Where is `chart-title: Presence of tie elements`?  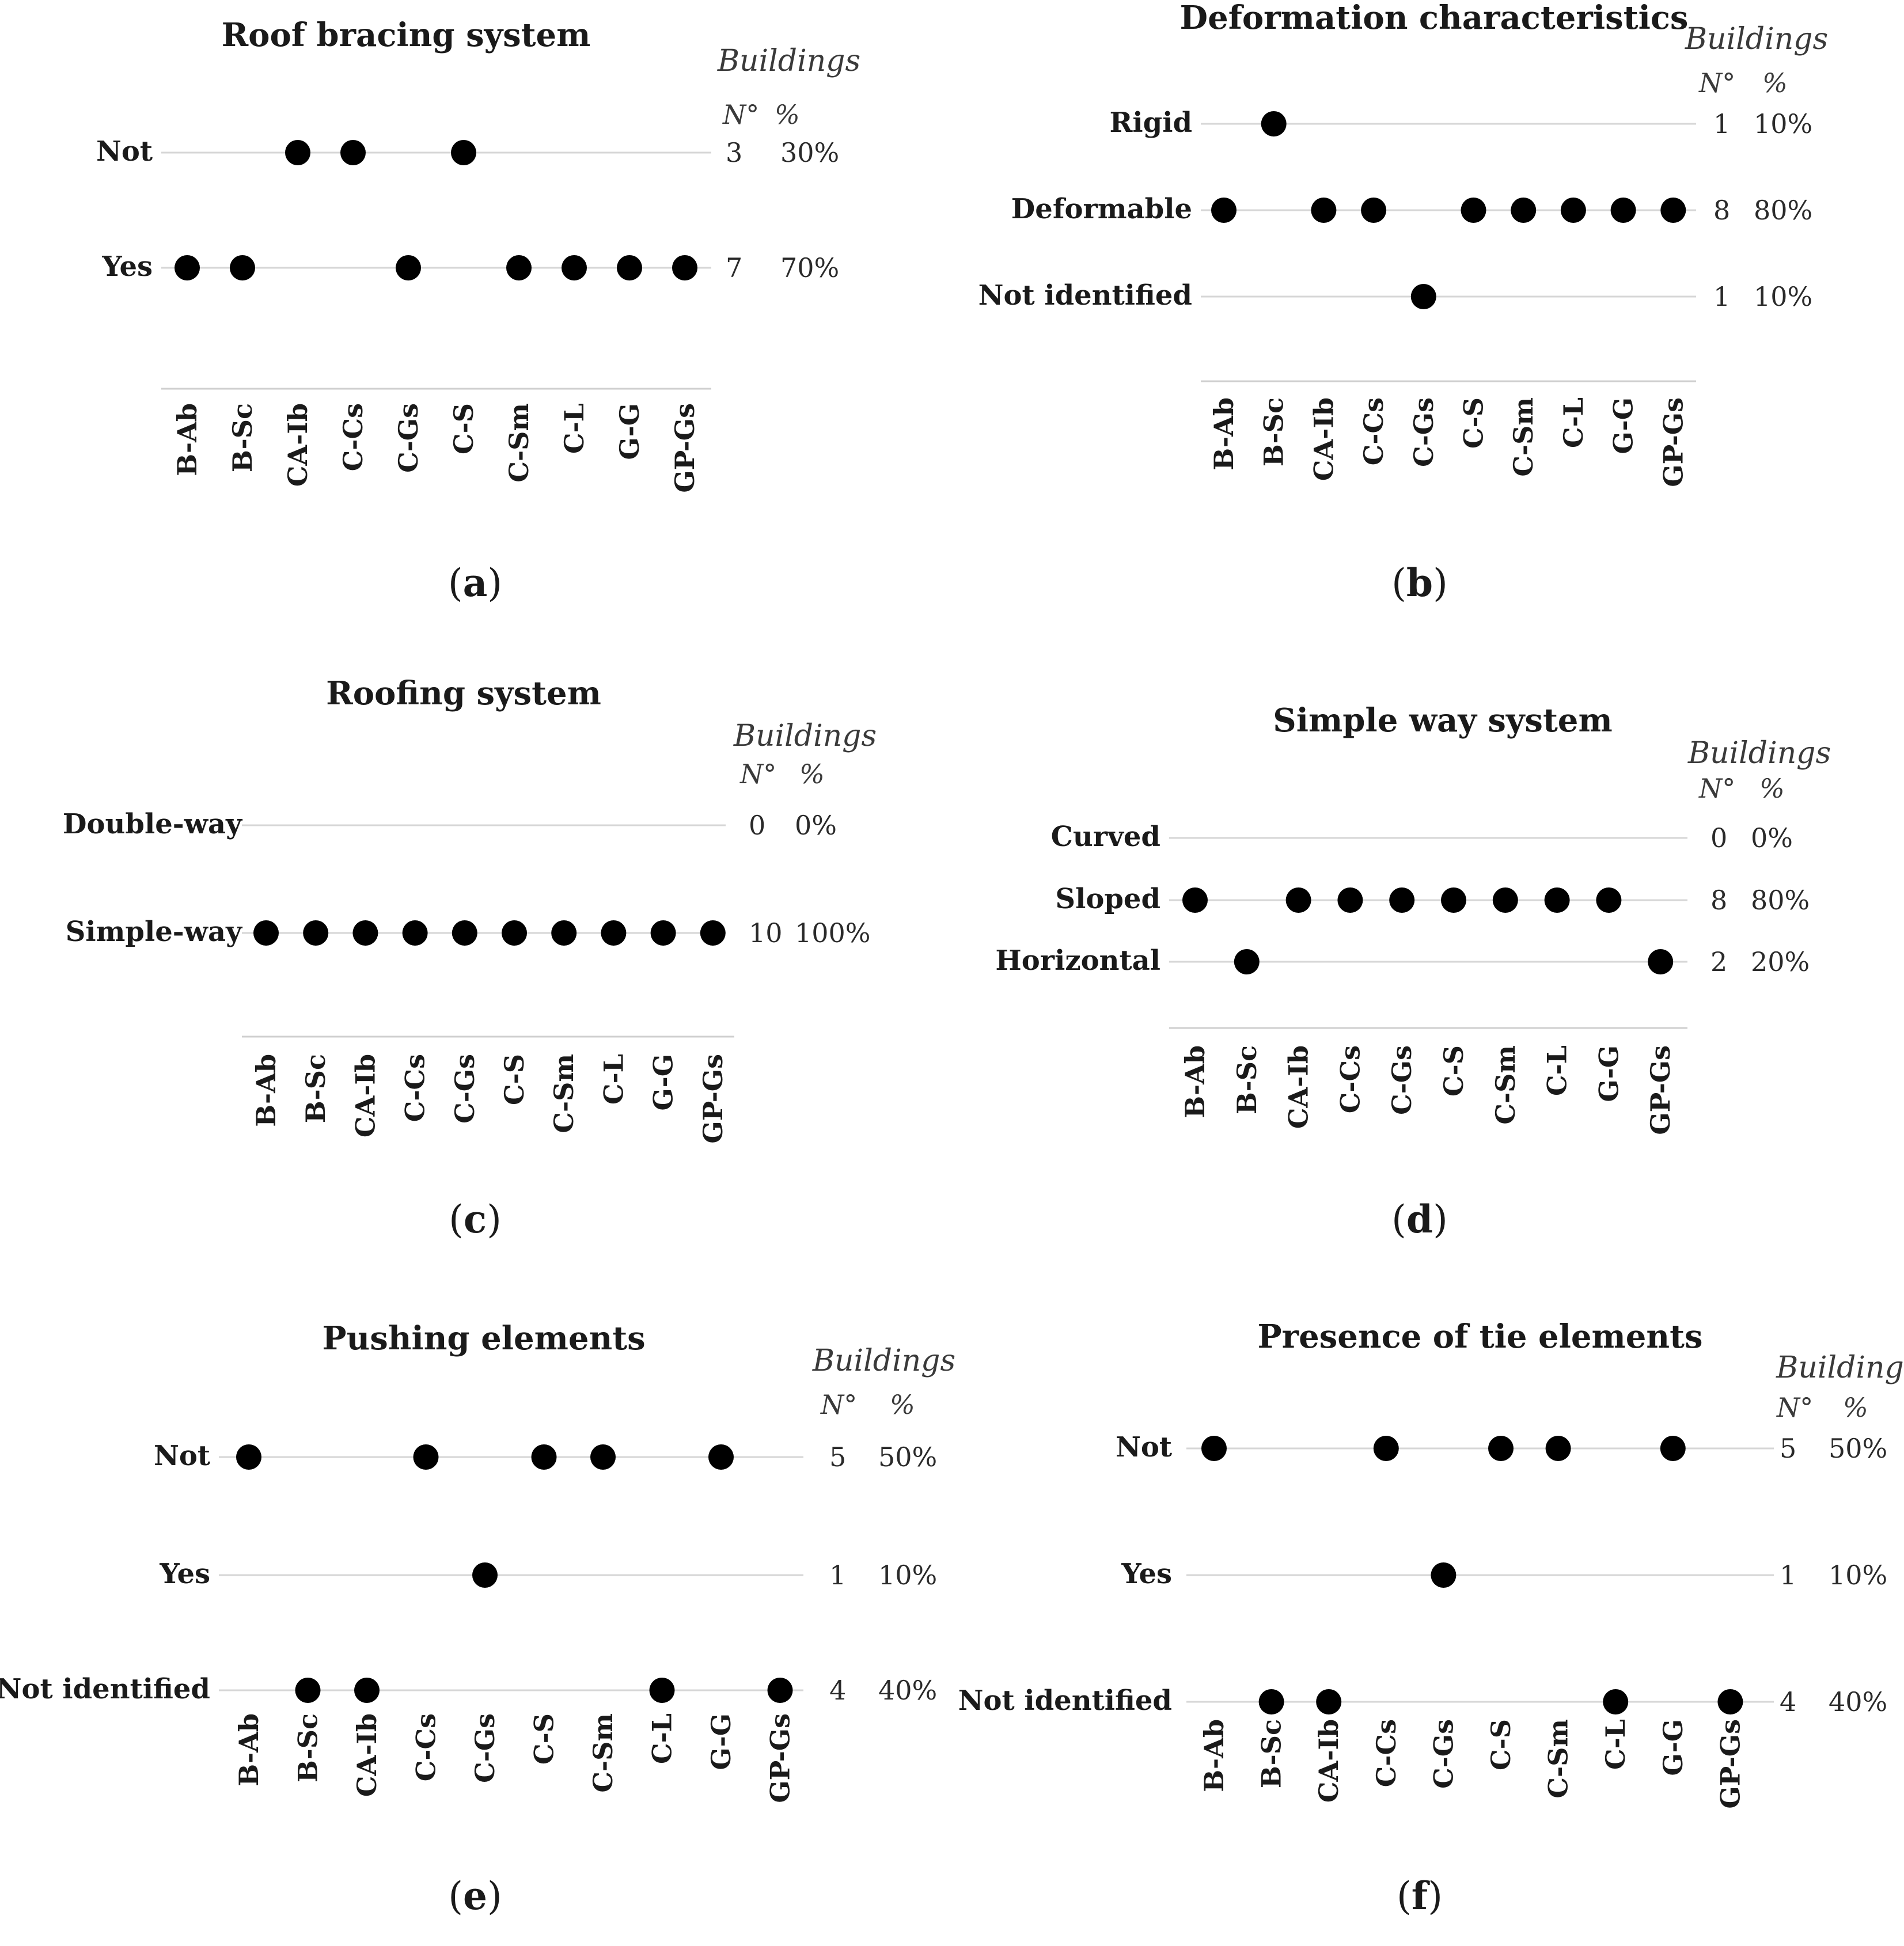 chart-title: Presence of tie elements is located at coordinates (1480, 1337).